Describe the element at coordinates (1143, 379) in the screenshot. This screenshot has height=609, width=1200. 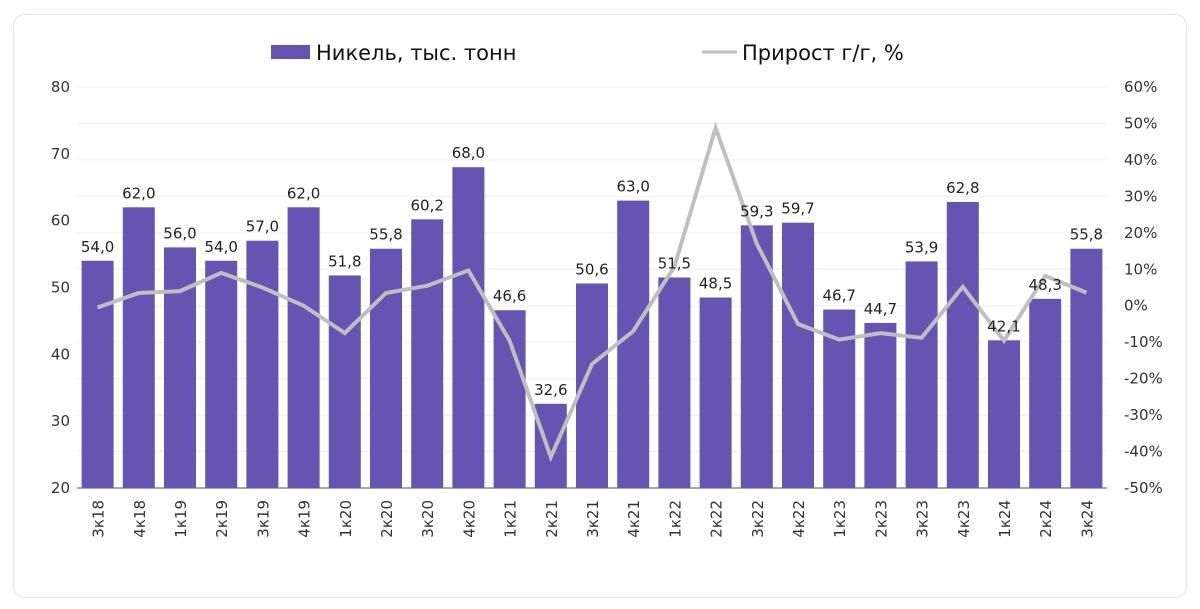
I see `right-axis-tick: -20%` at that location.